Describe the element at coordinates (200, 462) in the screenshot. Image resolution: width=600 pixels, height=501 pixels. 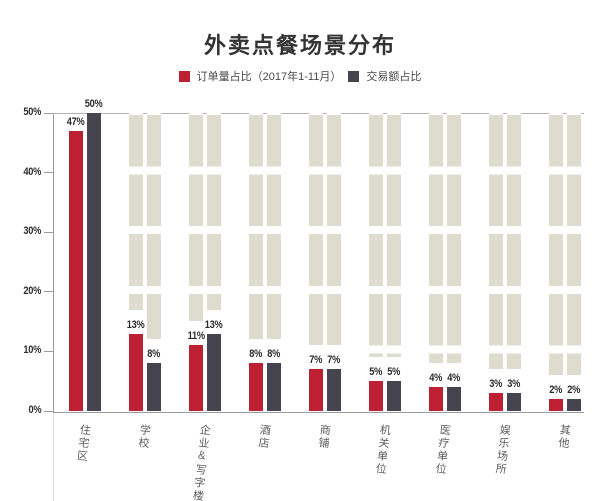
I see `x-category-label: 企业&写字楼` at that location.